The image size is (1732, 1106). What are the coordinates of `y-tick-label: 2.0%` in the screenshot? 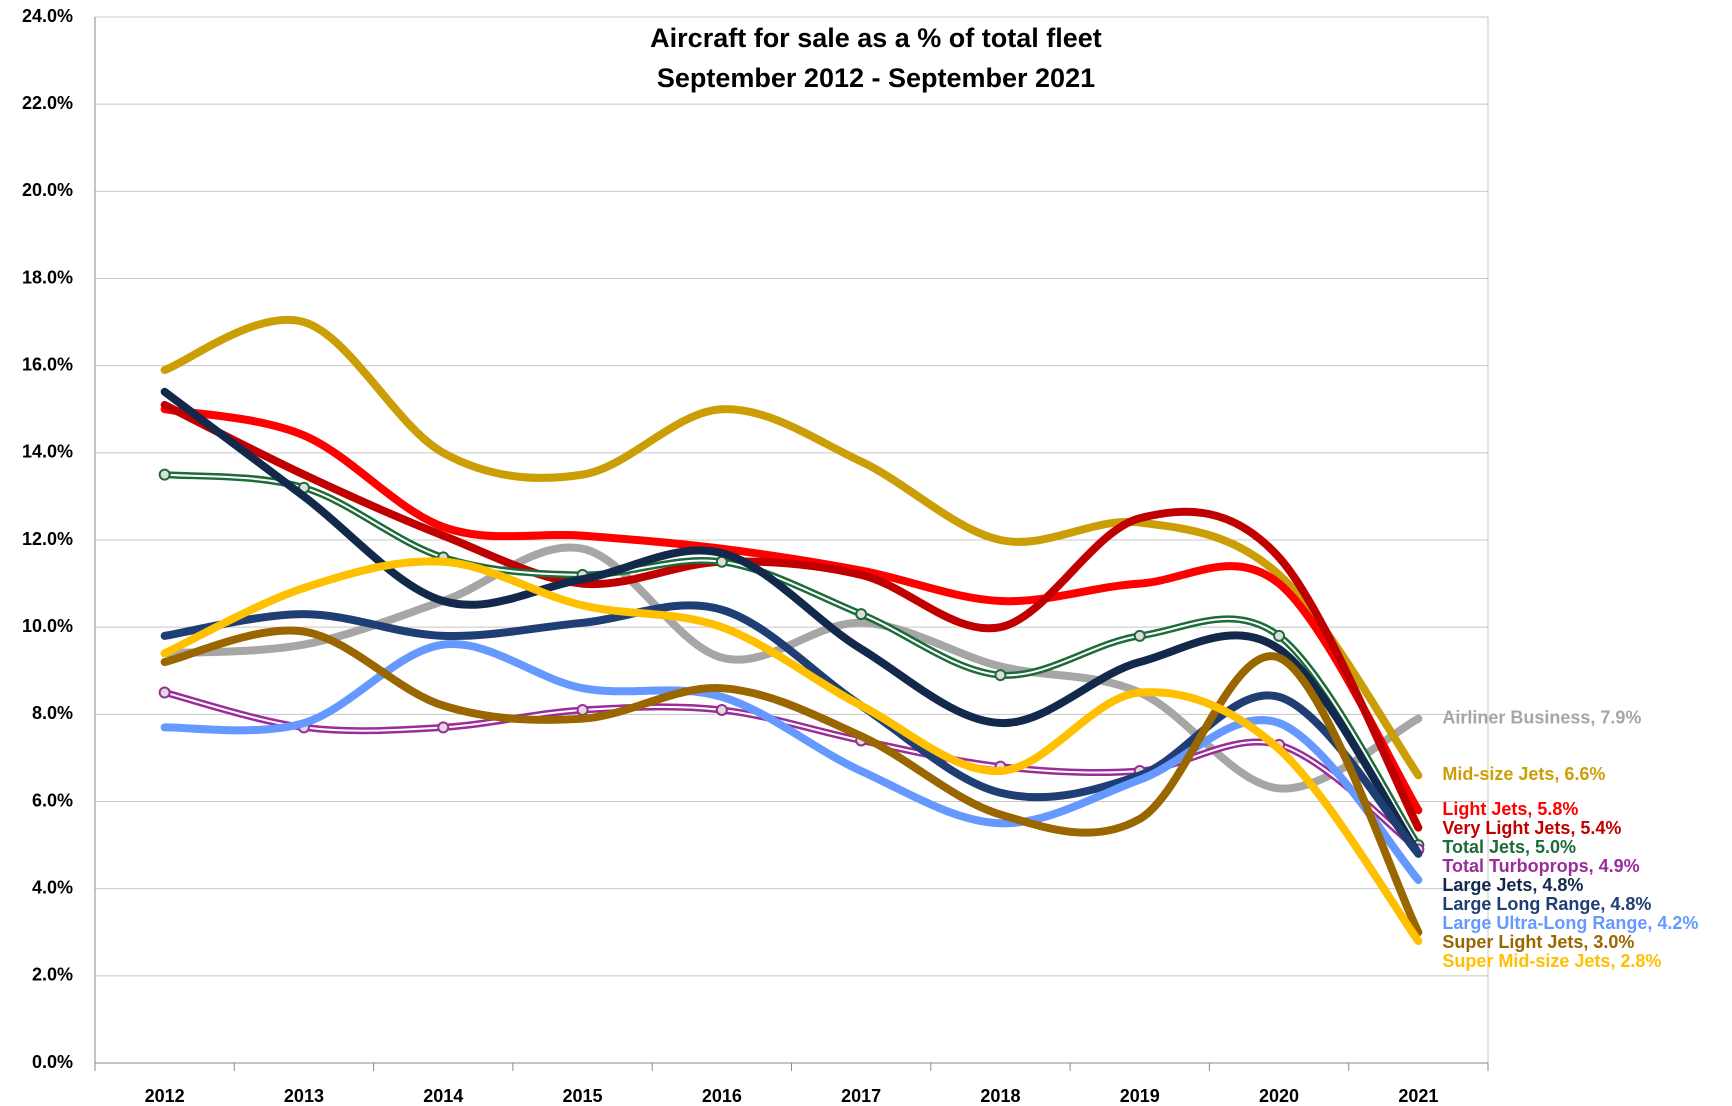 It's located at (52, 975).